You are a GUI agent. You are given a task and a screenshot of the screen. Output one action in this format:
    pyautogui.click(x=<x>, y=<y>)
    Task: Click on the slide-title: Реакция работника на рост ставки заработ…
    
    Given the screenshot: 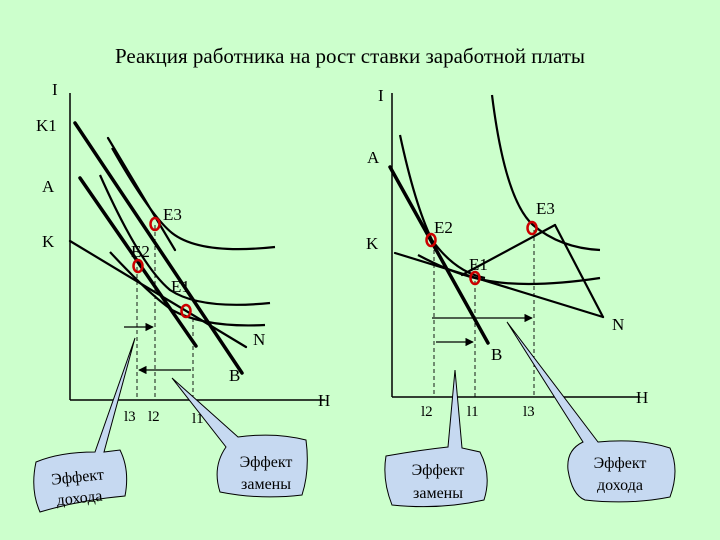 What is the action you would take?
    pyautogui.click(x=350, y=56)
    